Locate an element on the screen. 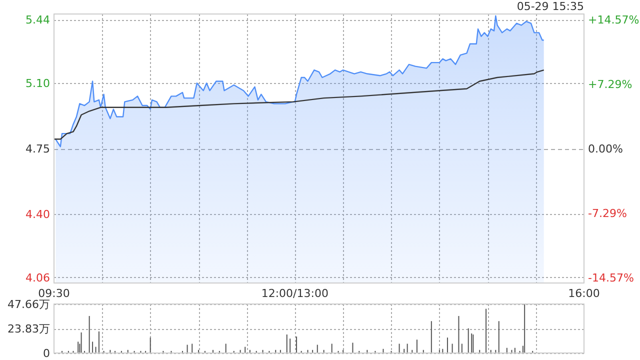 The height and width of the screenshot is (360, 640). y-tick-label: 5.10 is located at coordinates (38, 83).